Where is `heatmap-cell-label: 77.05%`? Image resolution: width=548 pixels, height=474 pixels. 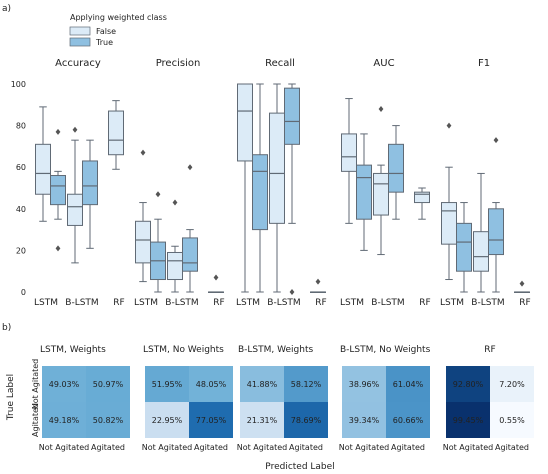 heatmap-cell-label: 77.05% is located at coordinates (211, 420).